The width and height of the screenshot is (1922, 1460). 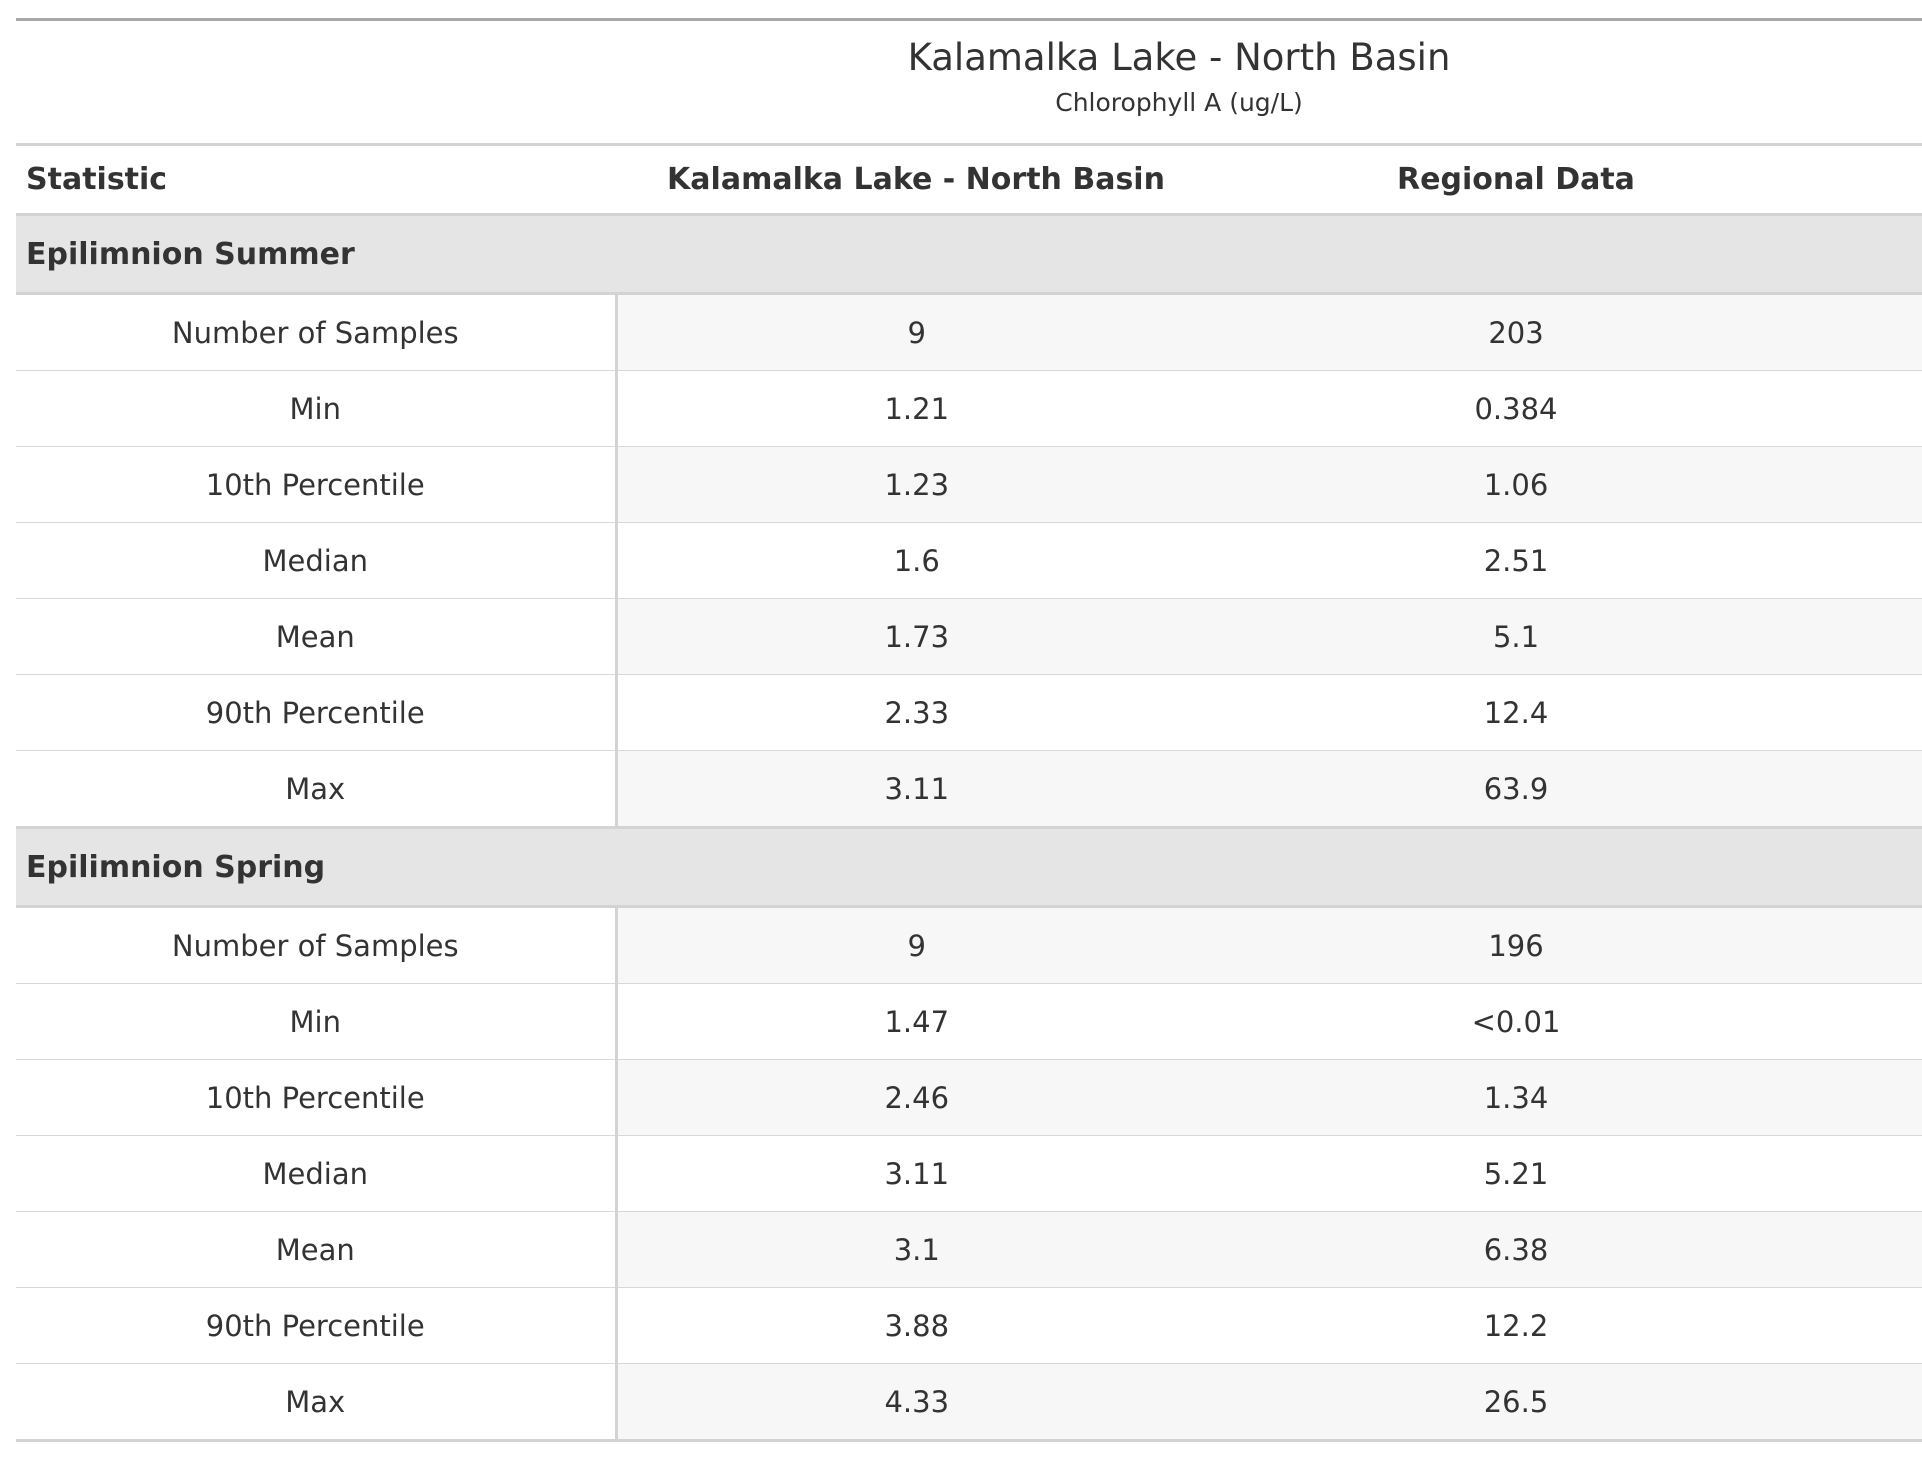 What do you see at coordinates (1179, 57) in the screenshot?
I see `table-title: Kalamalka Lake - North Basin` at bounding box center [1179, 57].